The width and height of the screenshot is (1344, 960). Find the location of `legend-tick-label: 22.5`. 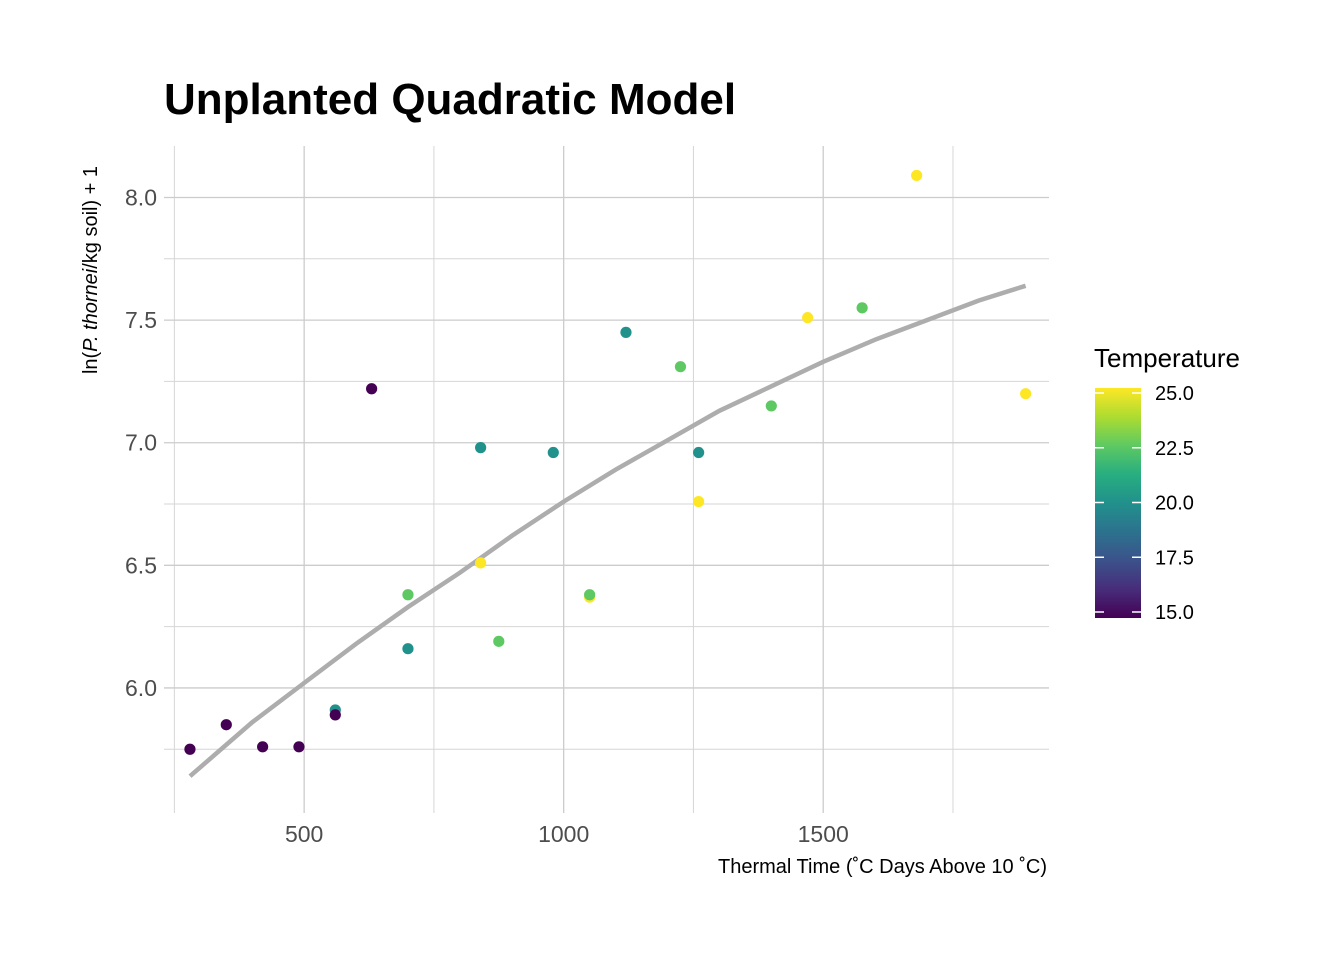

legend-tick-label: 22.5 is located at coordinates (1174, 449).